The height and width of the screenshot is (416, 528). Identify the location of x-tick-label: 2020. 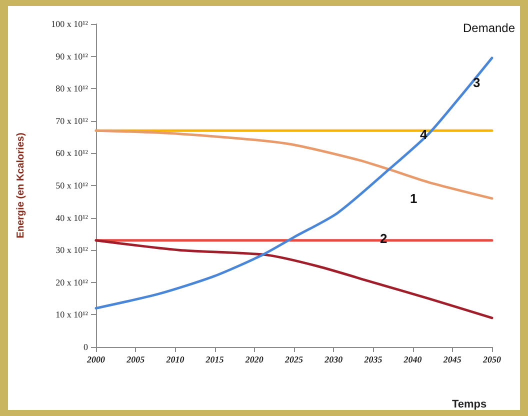
(254, 359).